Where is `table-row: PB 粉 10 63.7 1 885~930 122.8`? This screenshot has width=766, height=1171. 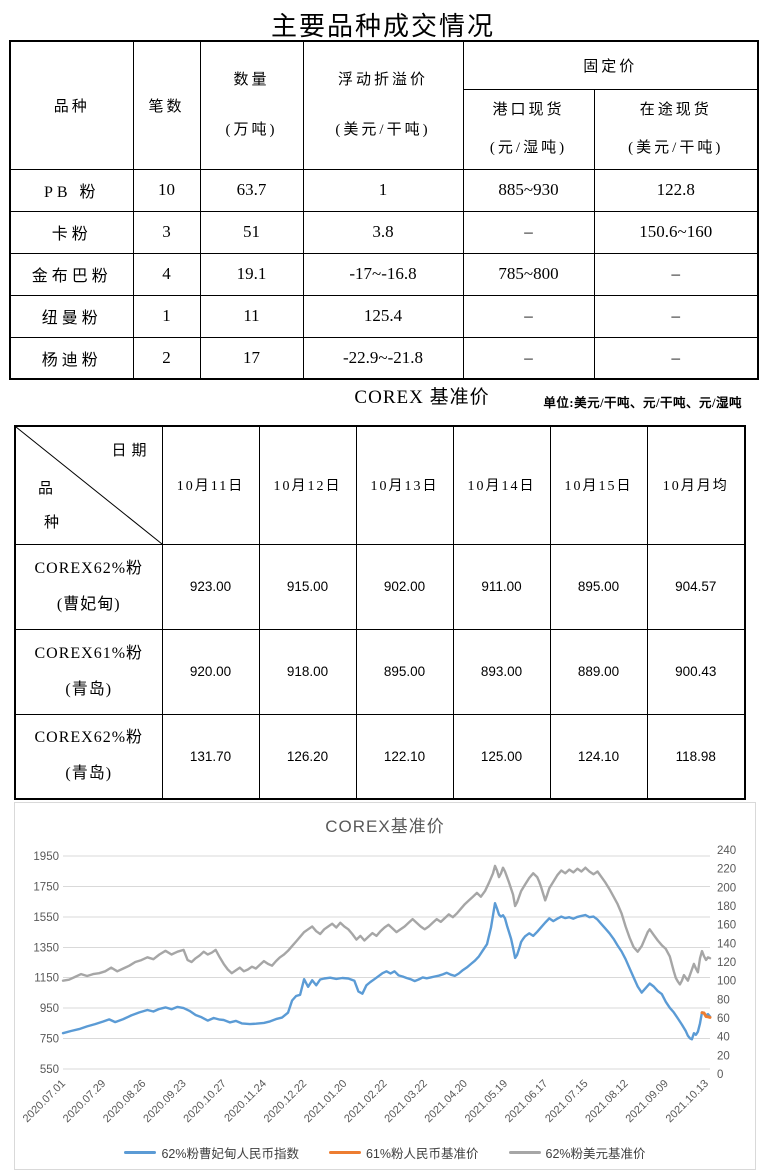 table-row: PB 粉 10 63.7 1 885~930 122.8 is located at coordinates (384, 190).